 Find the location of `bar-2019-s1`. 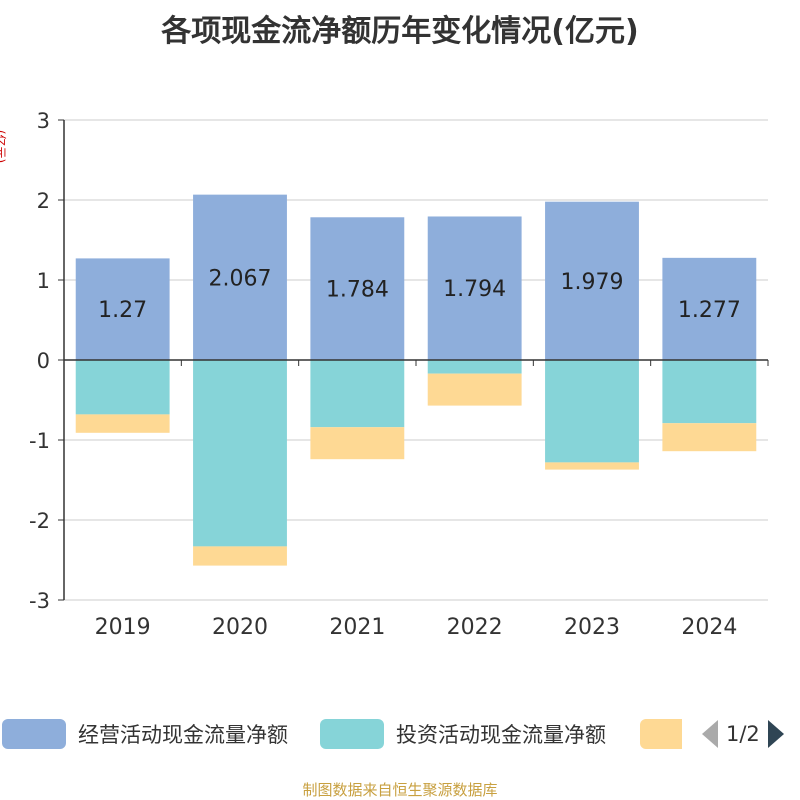

bar-2019-s1 is located at coordinates (122, 387).